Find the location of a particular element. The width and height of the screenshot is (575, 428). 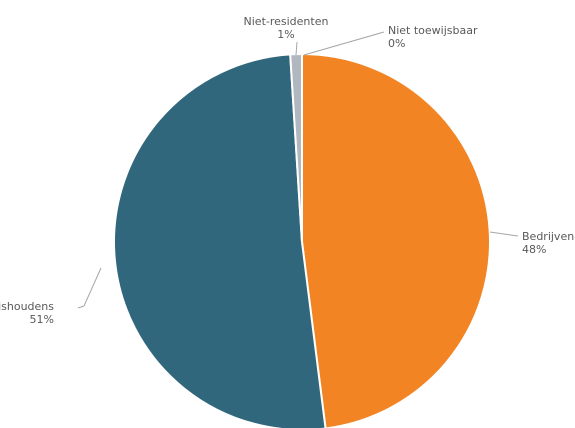

data-label-percent: 48% is located at coordinates (534, 249).